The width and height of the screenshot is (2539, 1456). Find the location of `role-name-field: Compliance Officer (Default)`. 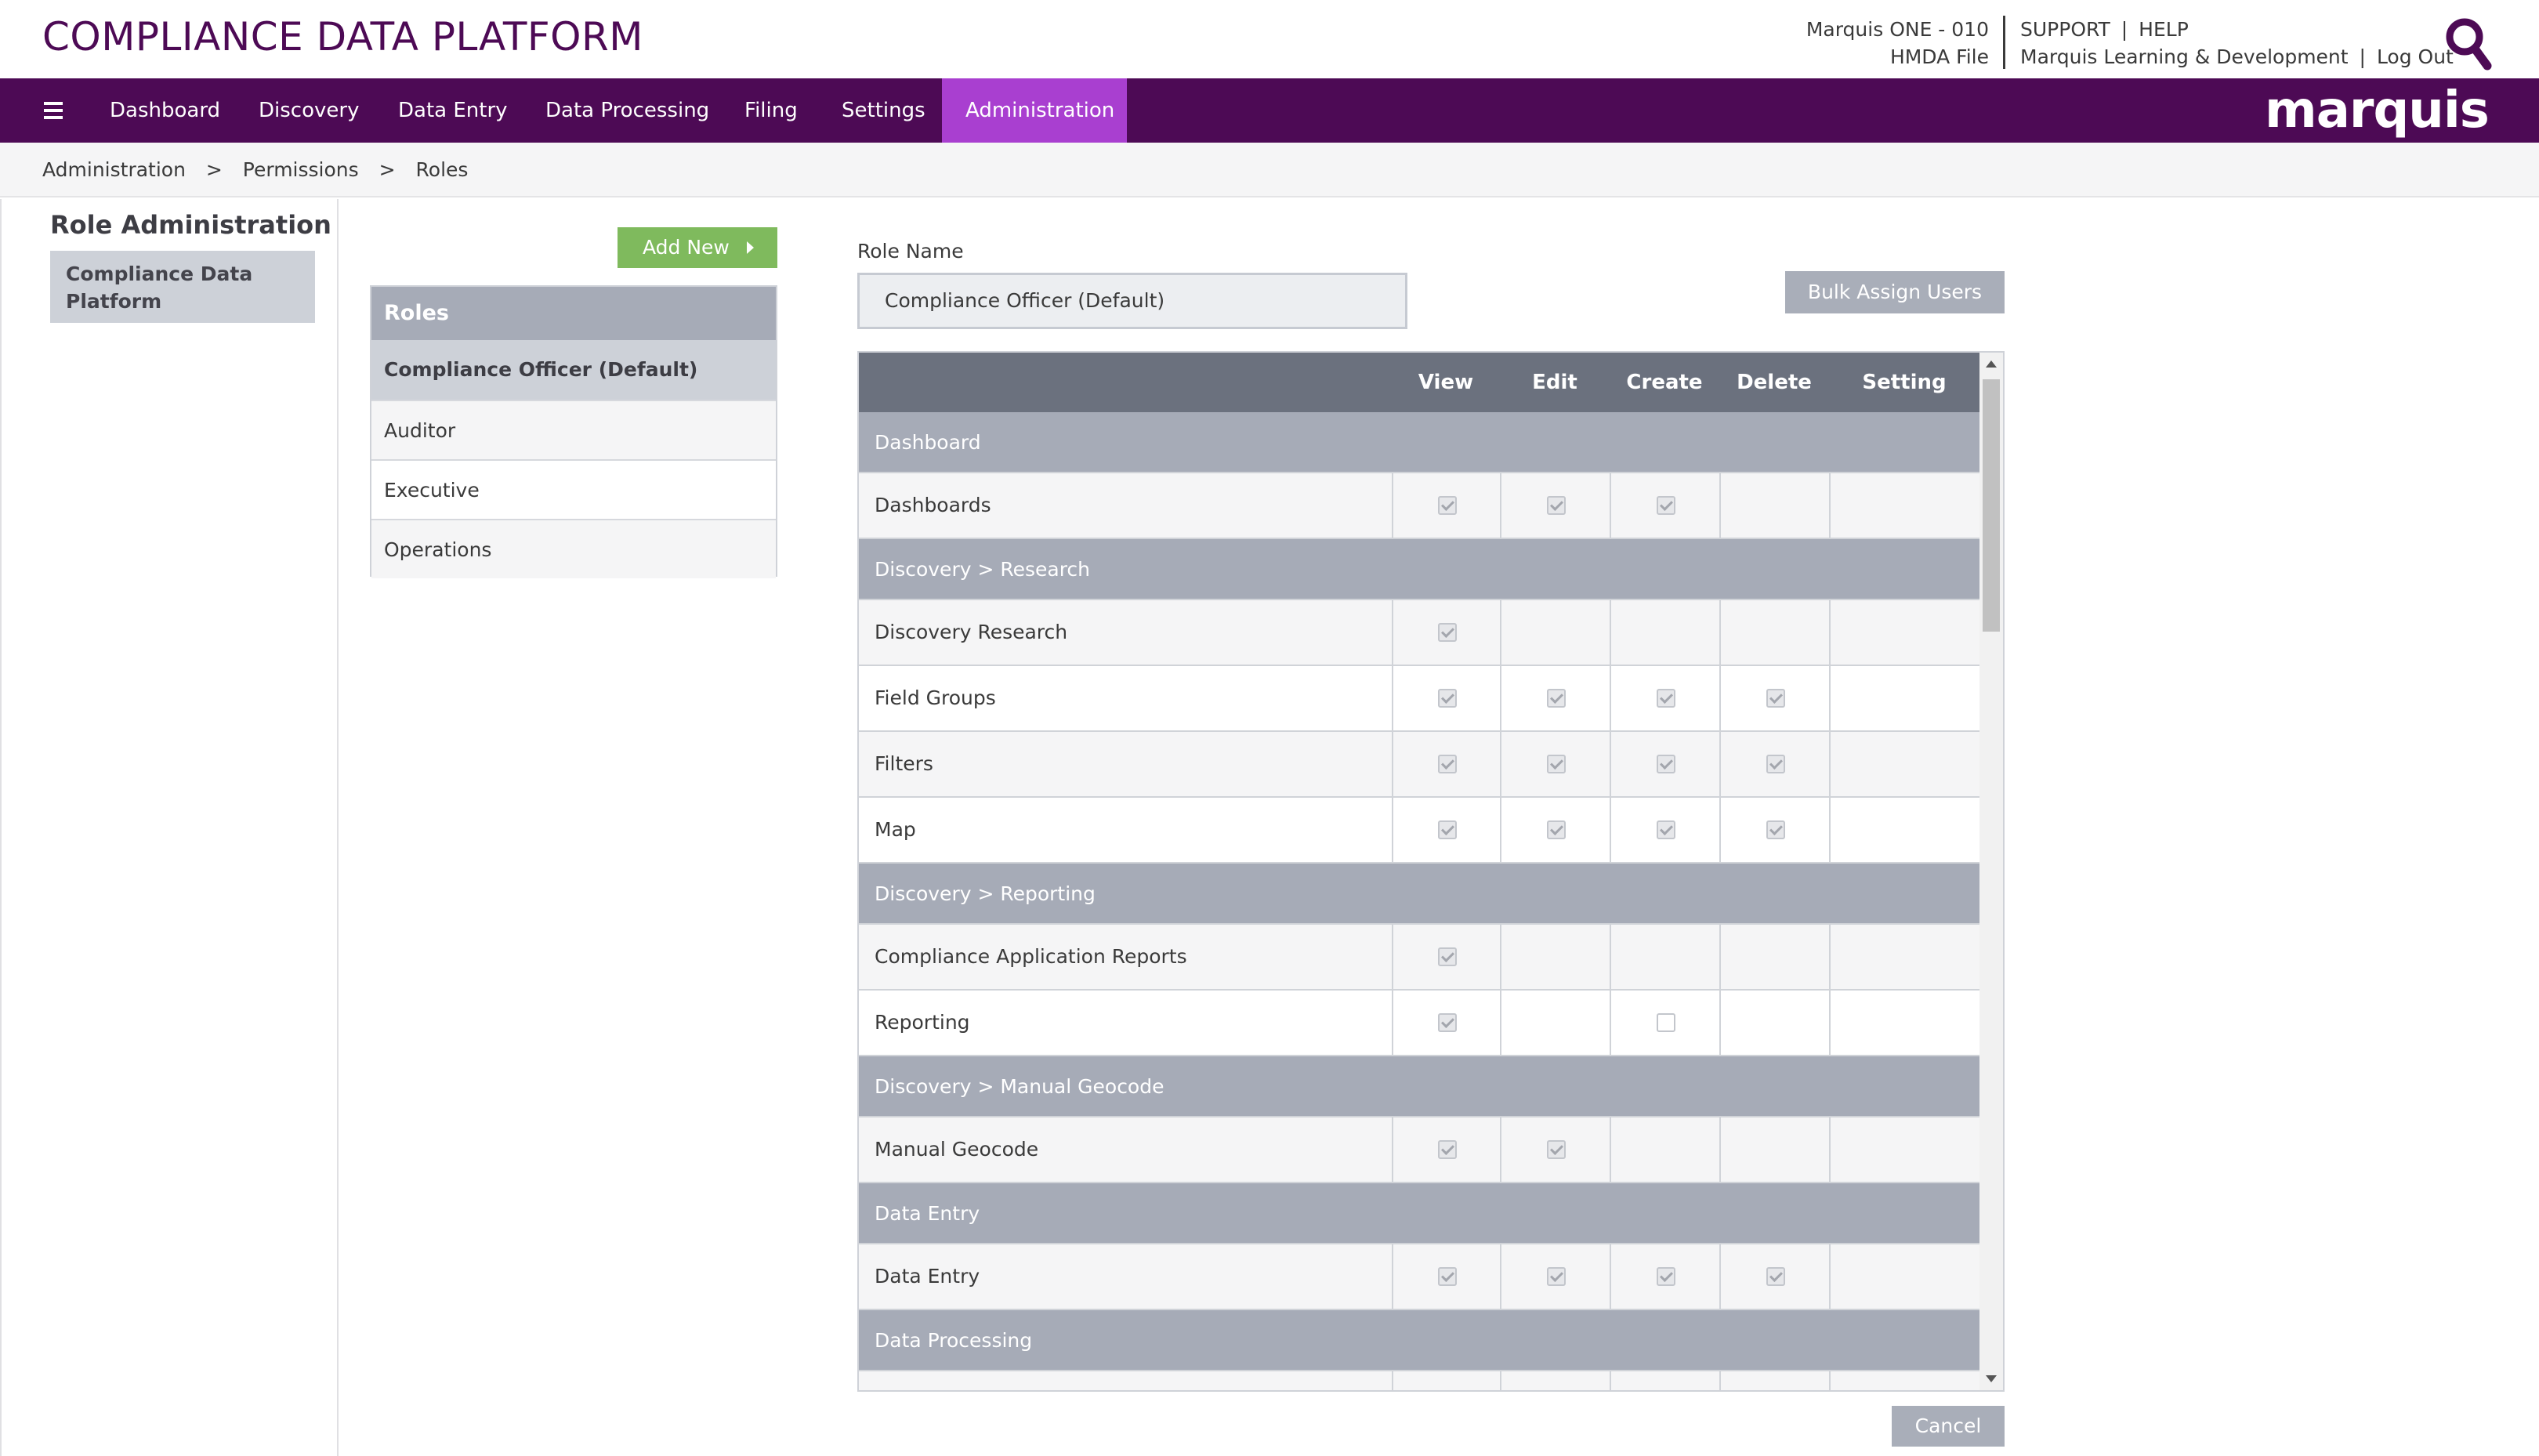

role-name-field: Compliance Officer (Default) is located at coordinates (1132, 301).